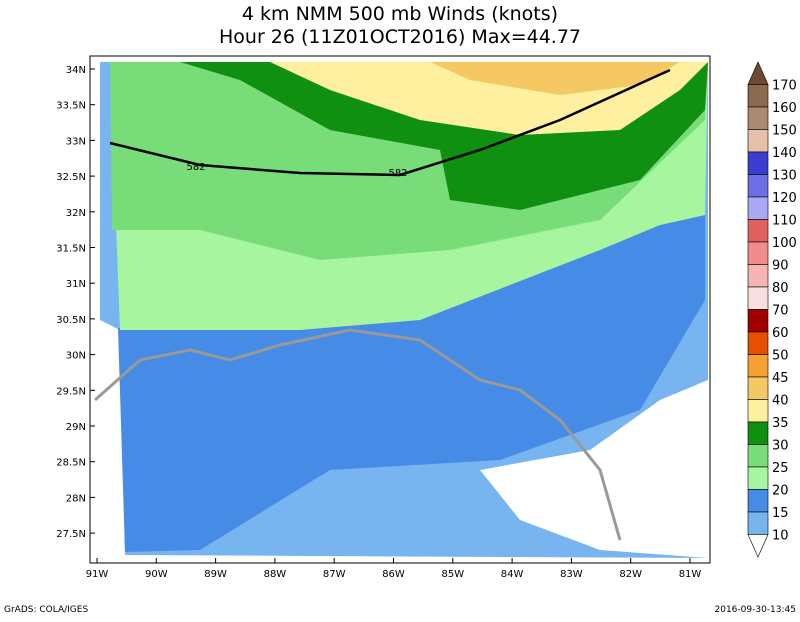 Image resolution: width=800 pixels, height=622 pixels. I want to click on colorbar-label: 90, so click(780, 266).